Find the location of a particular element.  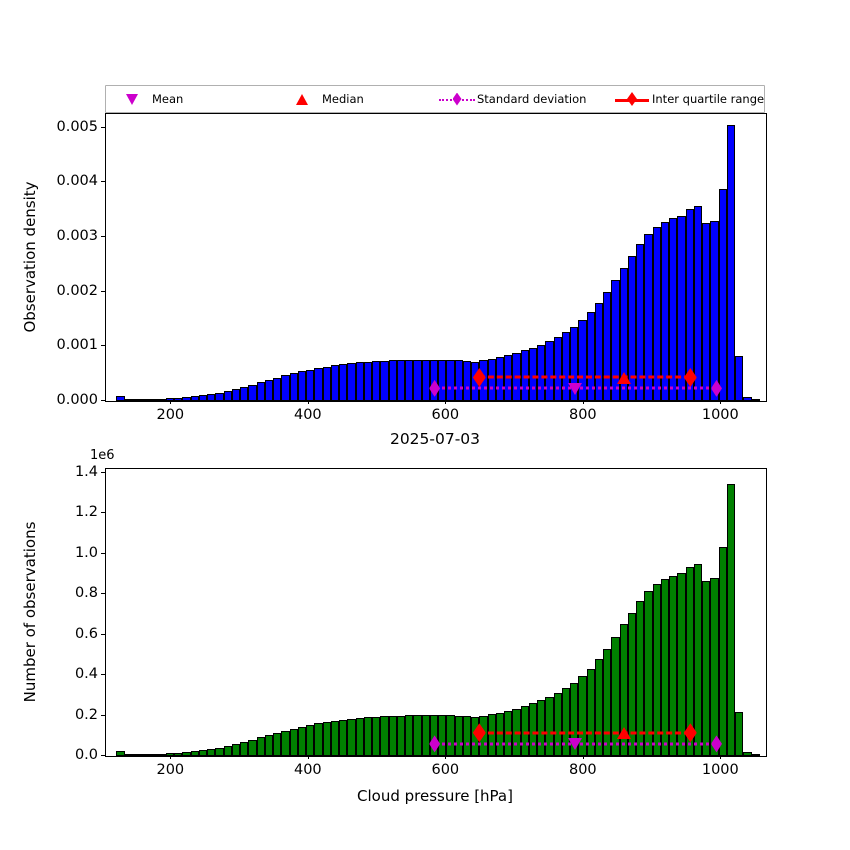

legend-label: Median is located at coordinates (343, 99).